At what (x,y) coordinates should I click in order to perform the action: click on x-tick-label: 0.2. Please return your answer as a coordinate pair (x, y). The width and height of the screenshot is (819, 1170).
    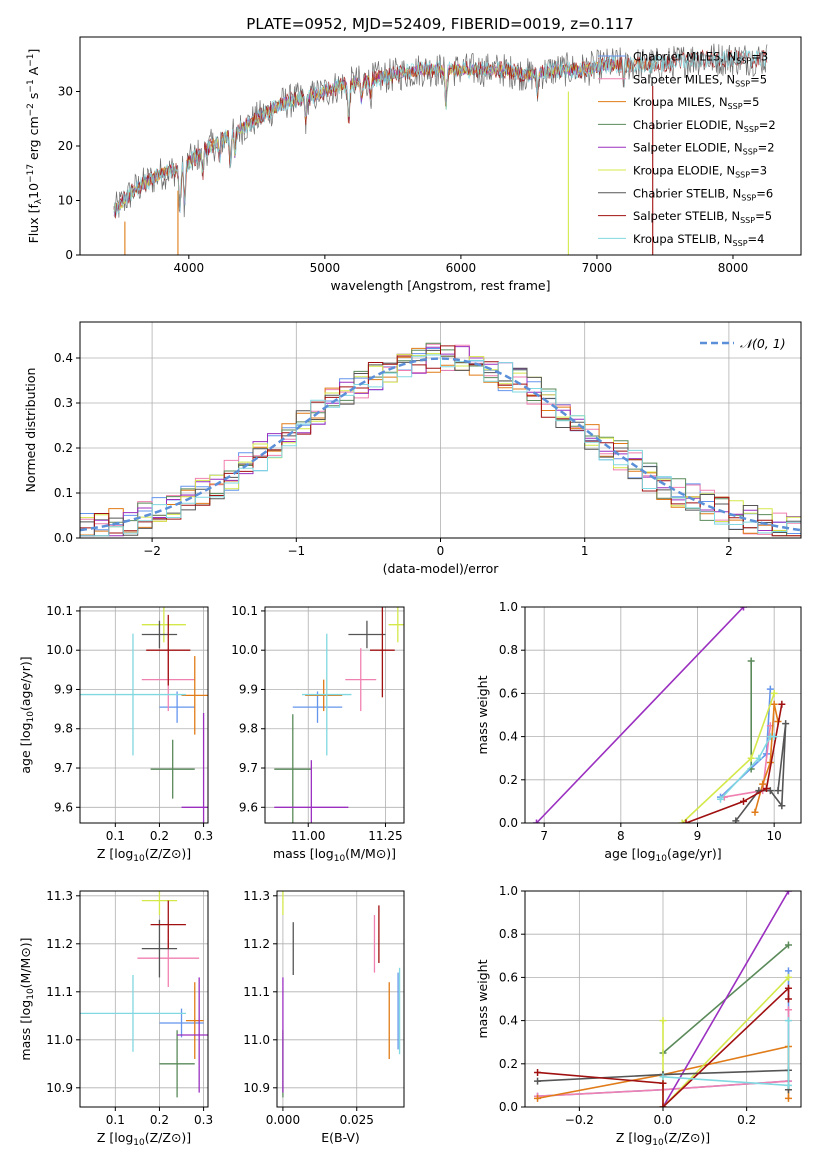
    Looking at the image, I should click on (746, 1120).